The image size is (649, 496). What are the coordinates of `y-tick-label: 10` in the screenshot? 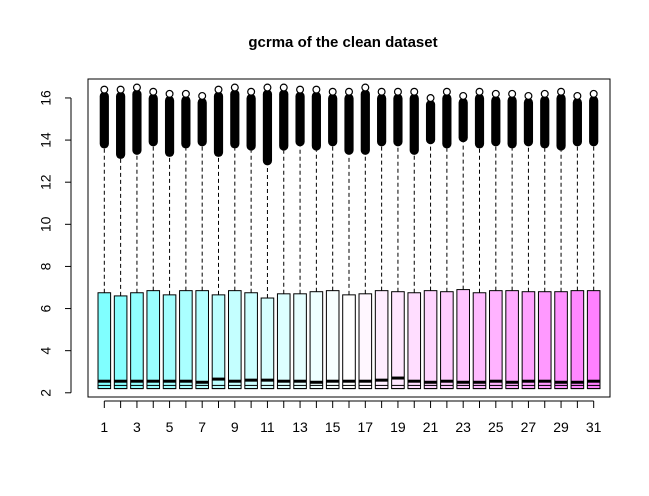 It's located at (46, 224).